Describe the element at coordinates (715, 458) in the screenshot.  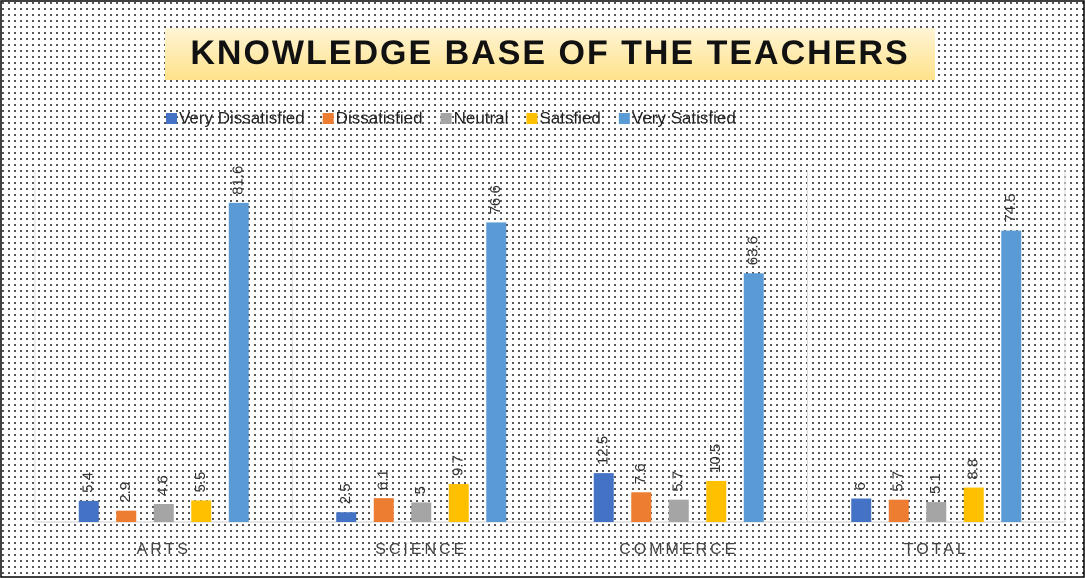
I see `data-label: 10.5` at that location.